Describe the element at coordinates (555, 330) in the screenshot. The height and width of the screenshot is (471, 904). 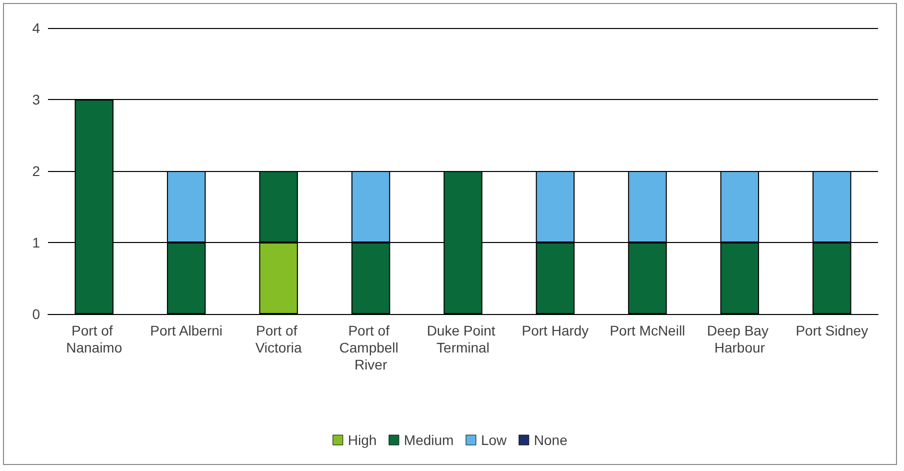
I see `x-tick-label: Port Hardy` at that location.